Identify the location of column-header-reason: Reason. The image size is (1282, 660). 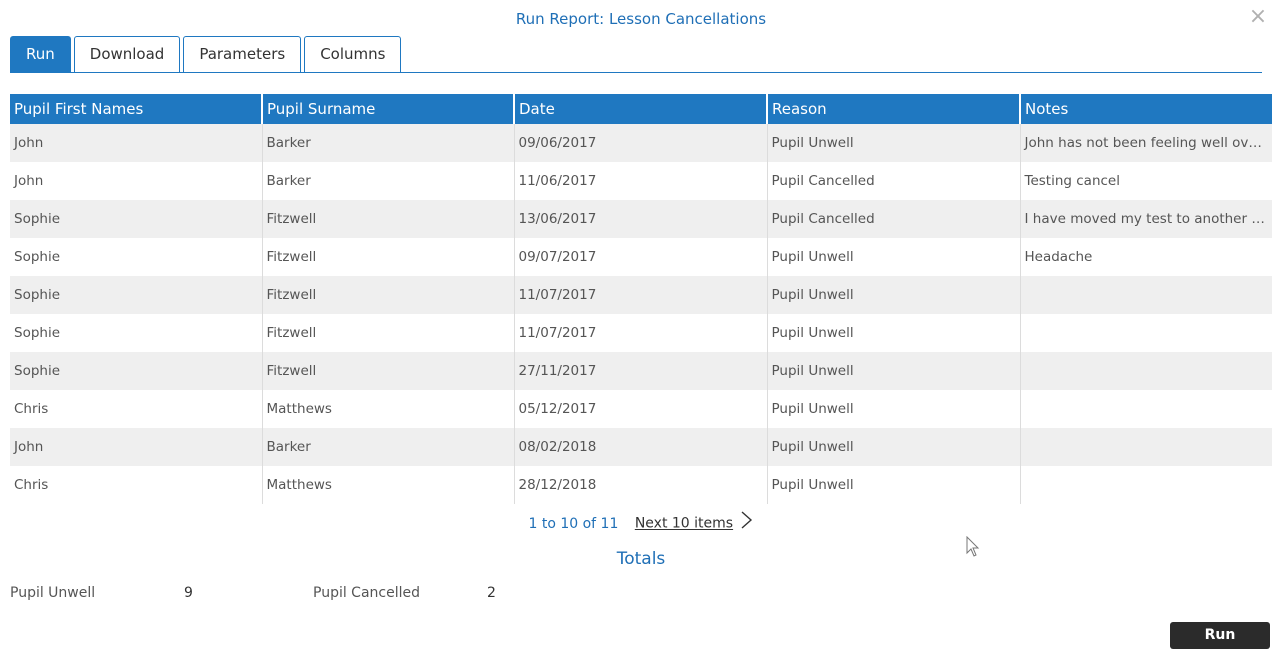
(894, 109).